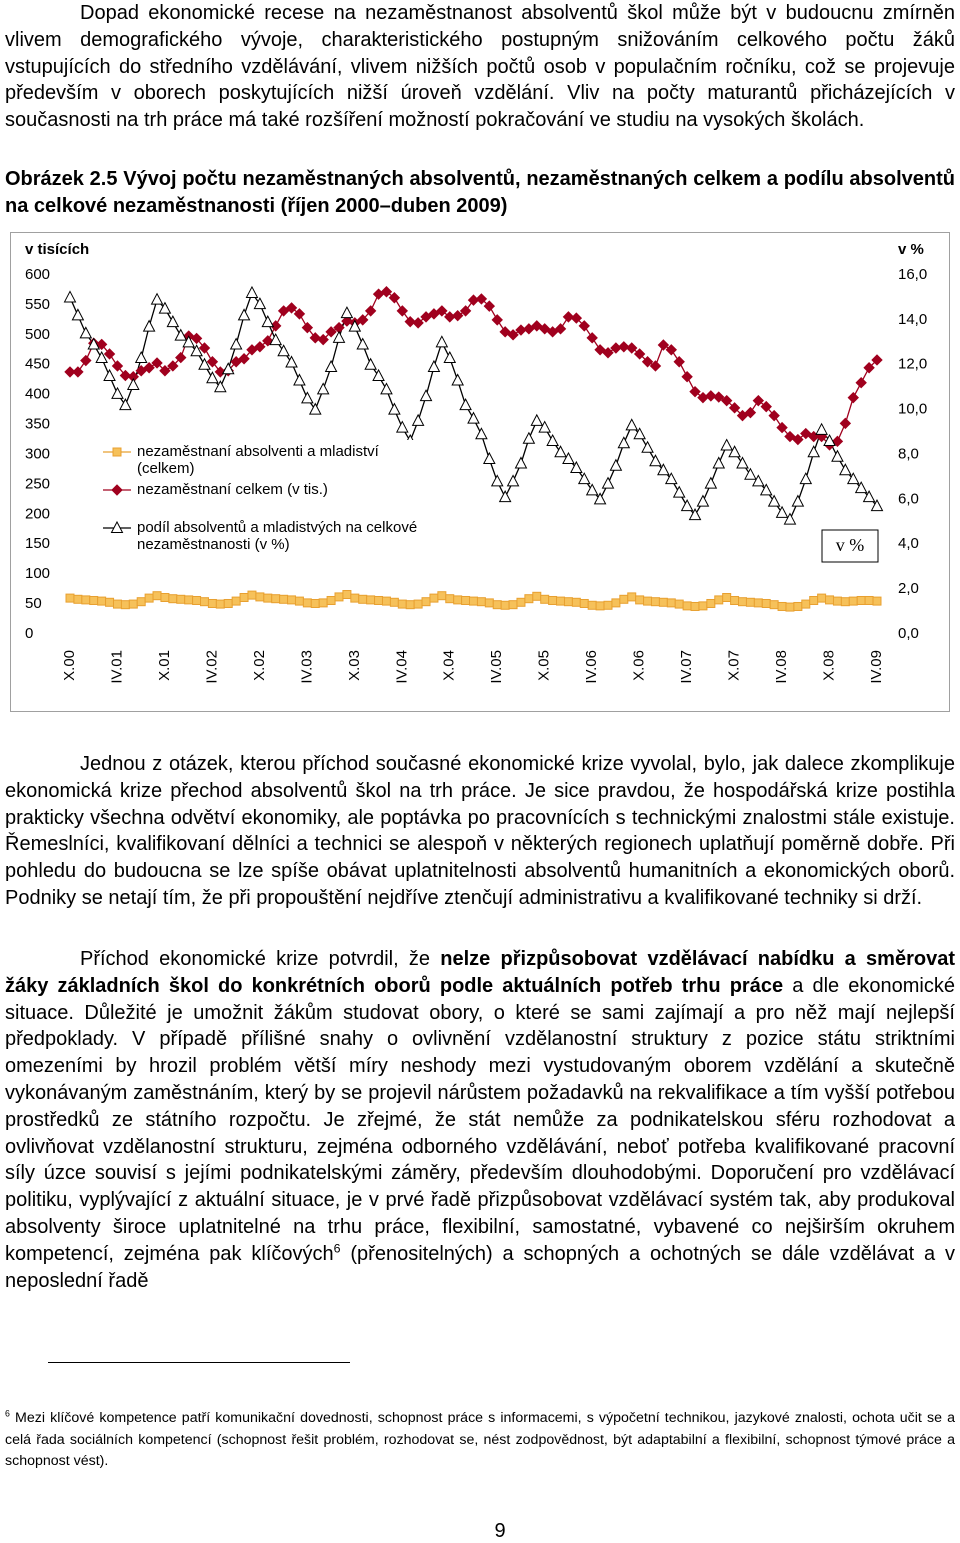  Describe the element at coordinates (199, 1362) in the screenshot. I see `footnote-rule` at that location.